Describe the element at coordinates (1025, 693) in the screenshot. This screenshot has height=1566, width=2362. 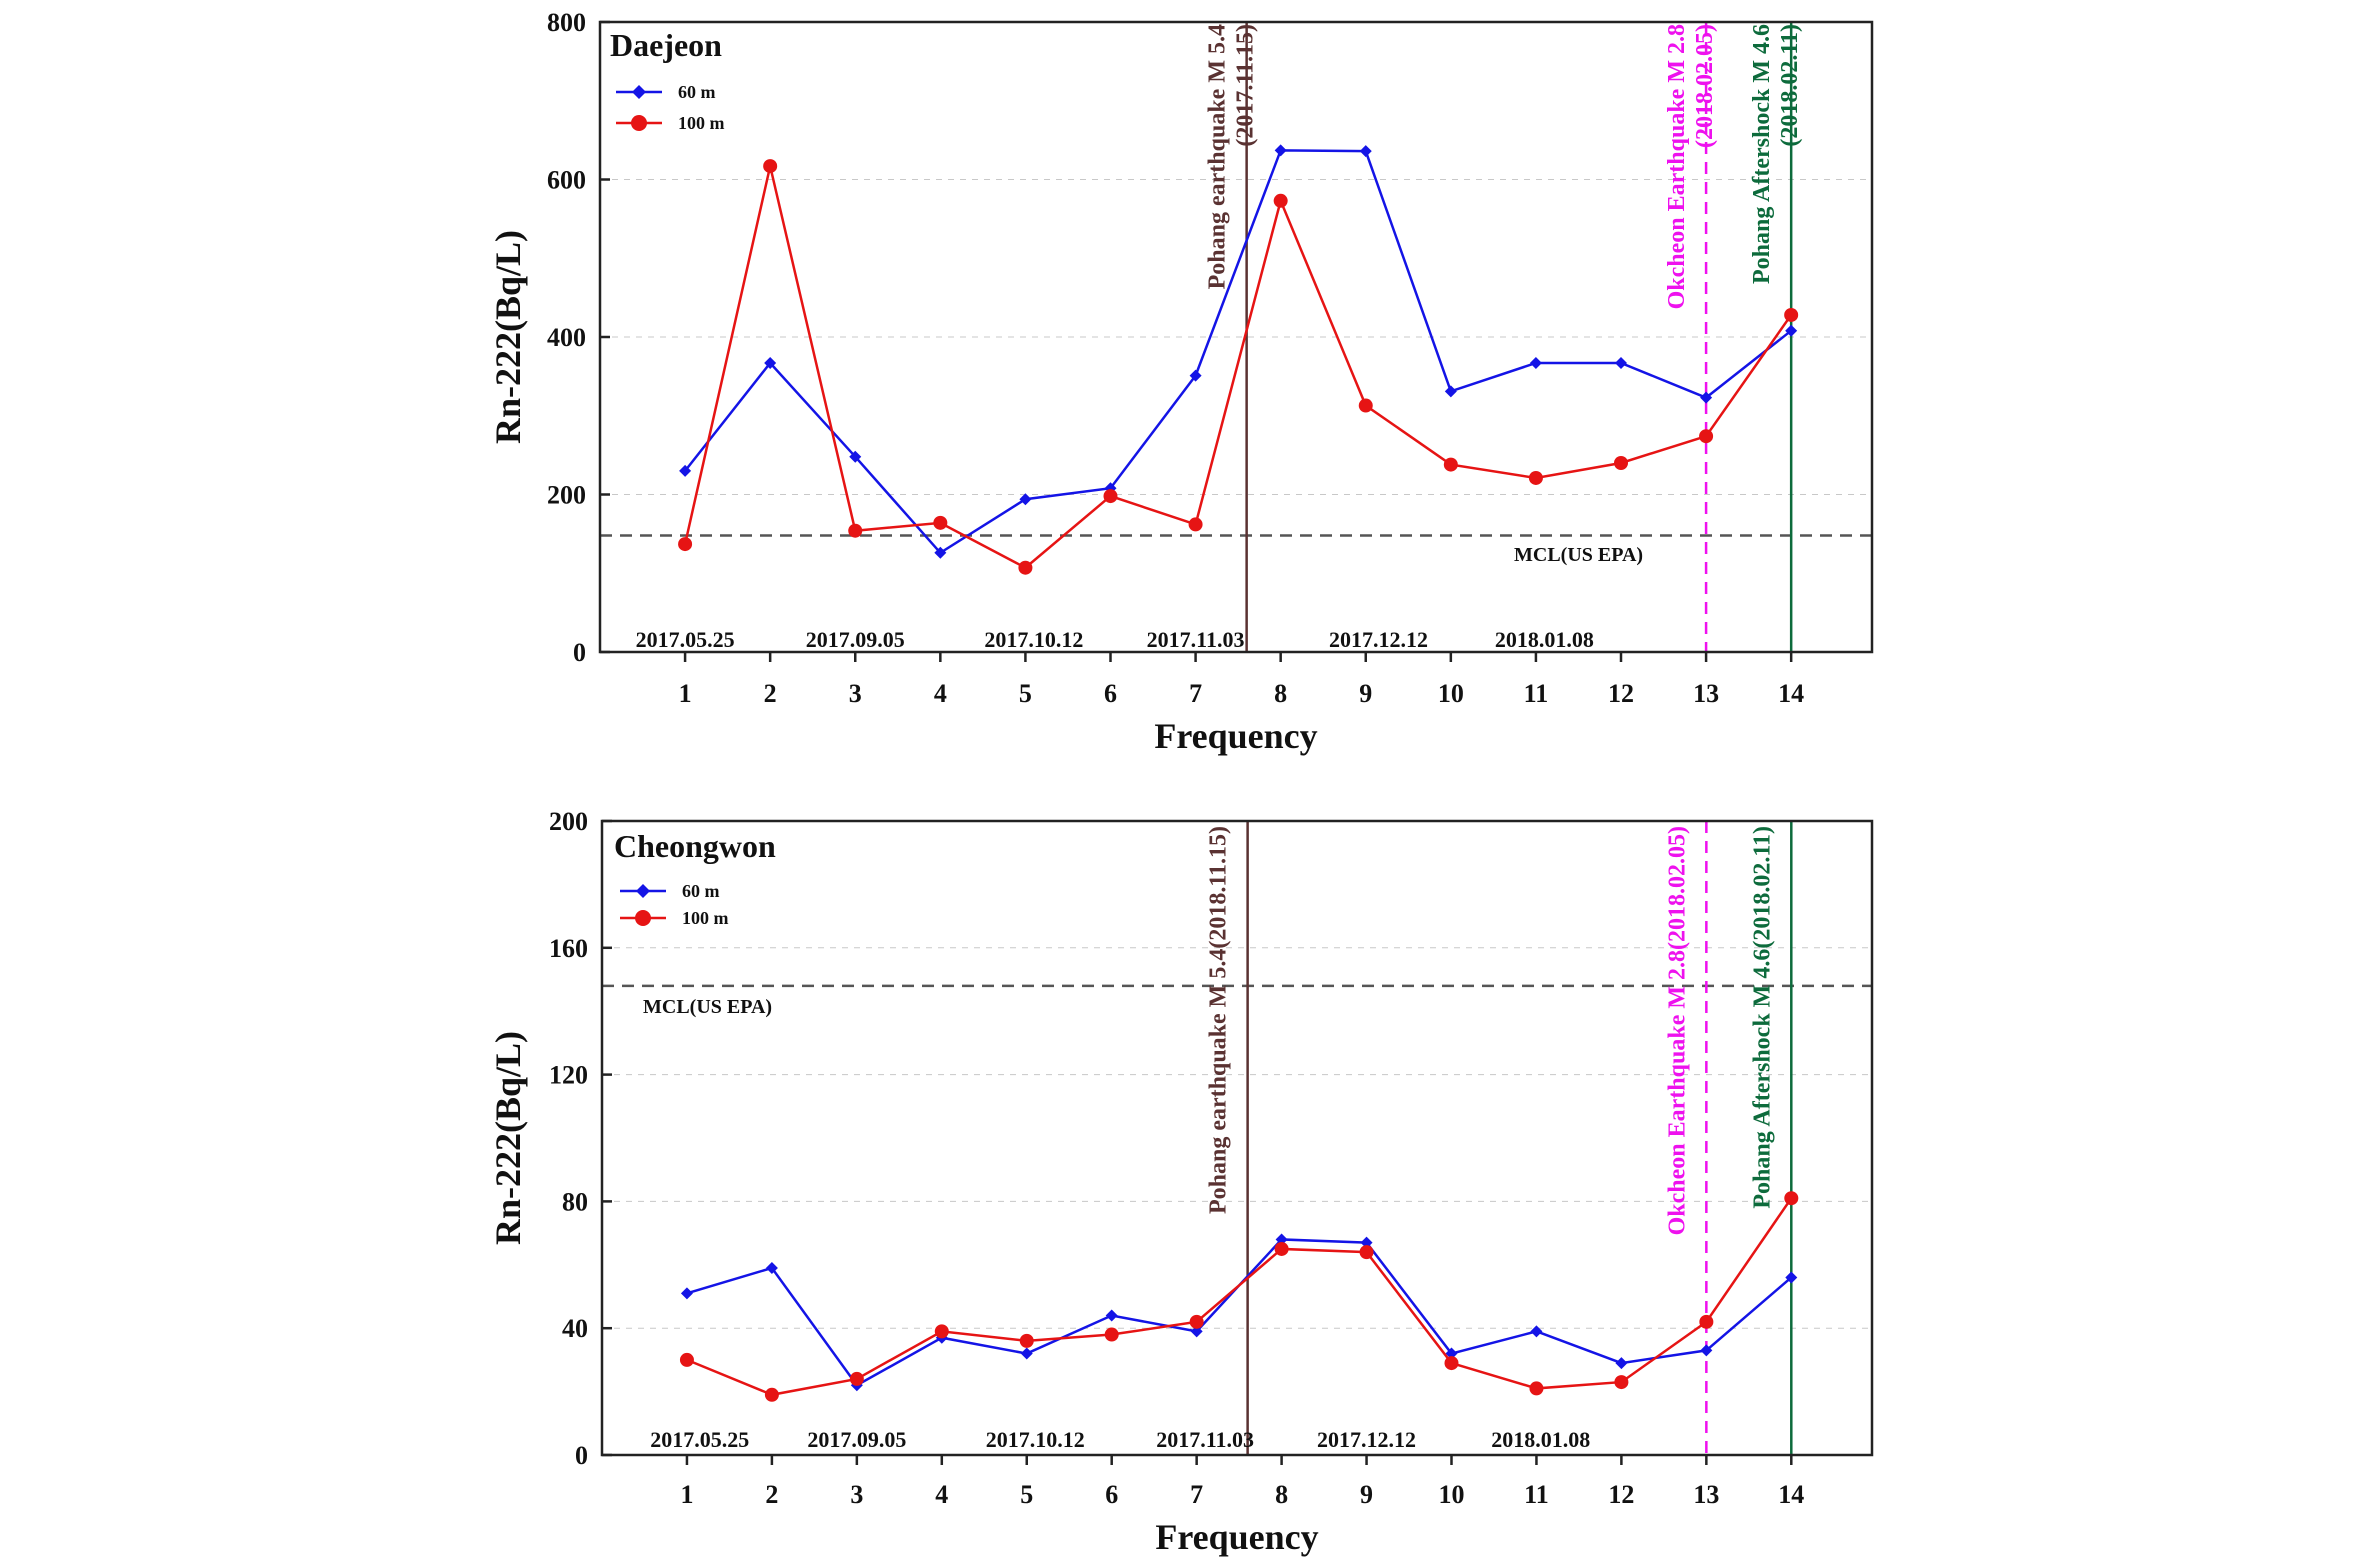
I see `x-tick-label-4: 5` at that location.